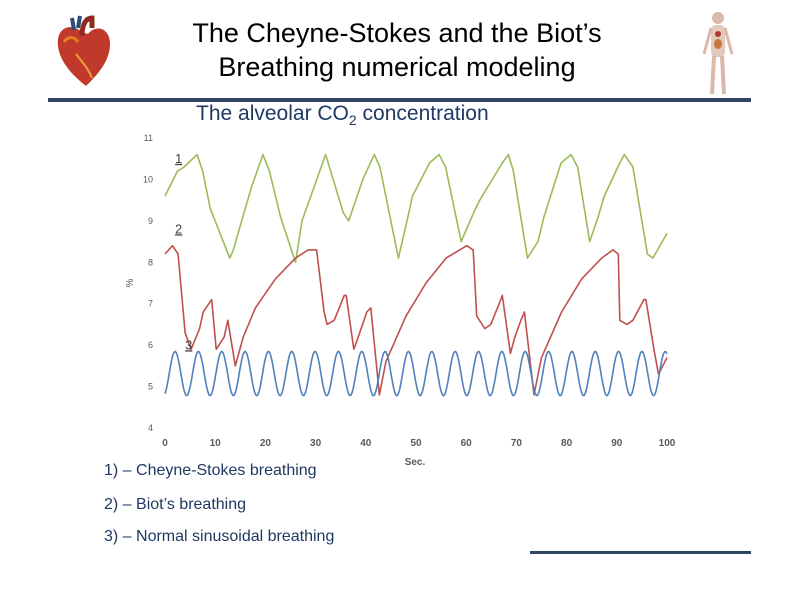 The height and width of the screenshot is (595, 794). I want to click on x-tick-label-9: 90, so click(617, 443).